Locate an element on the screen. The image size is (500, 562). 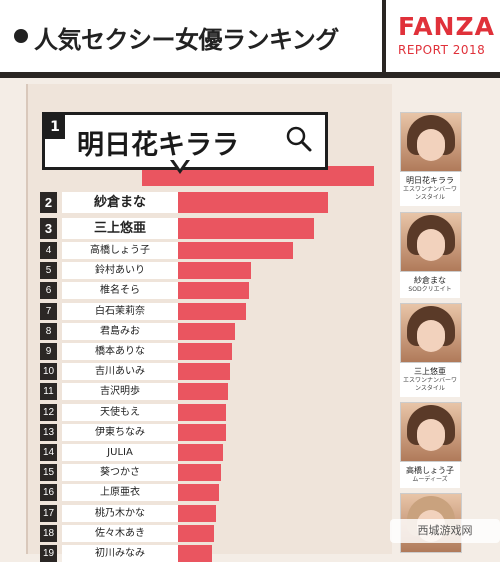
portrait-card: 紗倉まな SODクリエイト is located at coordinates (431, 255).